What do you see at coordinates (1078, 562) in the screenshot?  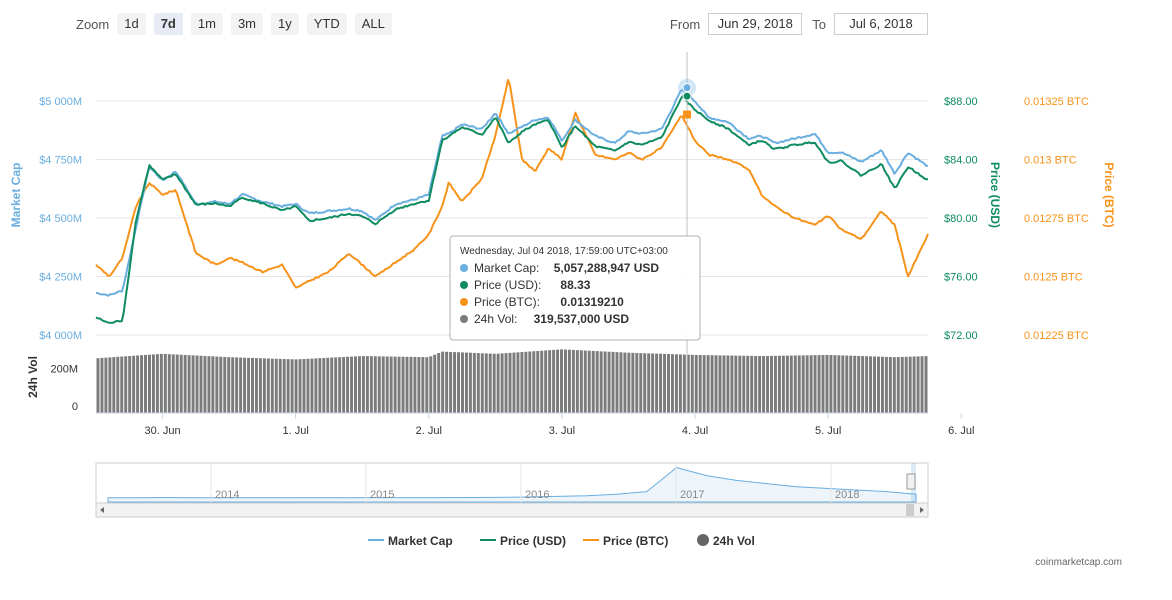 I see `credit-text: coinmarketcap.com` at bounding box center [1078, 562].